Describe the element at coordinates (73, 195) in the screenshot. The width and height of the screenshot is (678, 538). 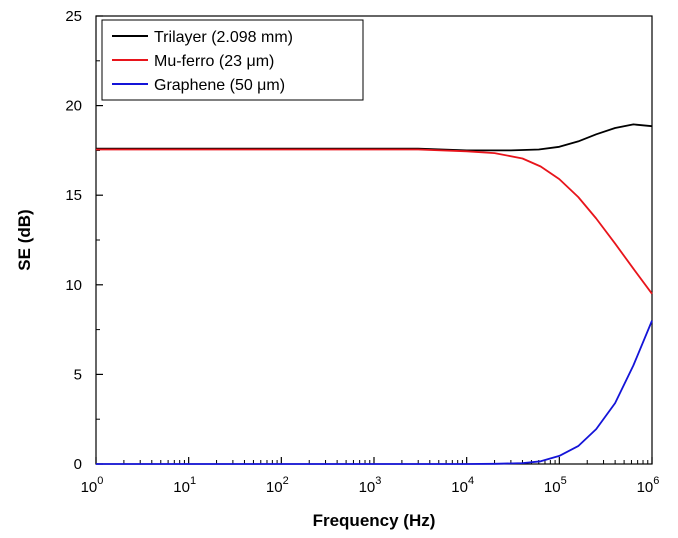
I see `y-tick-label: 15` at that location.